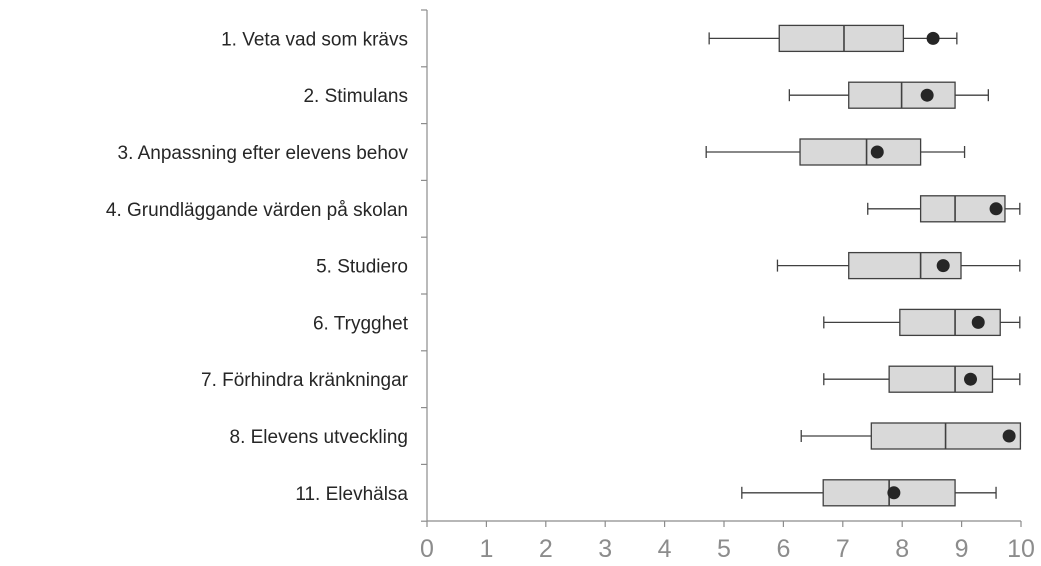 Image resolution: width=1041 pixels, height=566 pixels. I want to click on x-tick-label: 10, so click(1021, 549).